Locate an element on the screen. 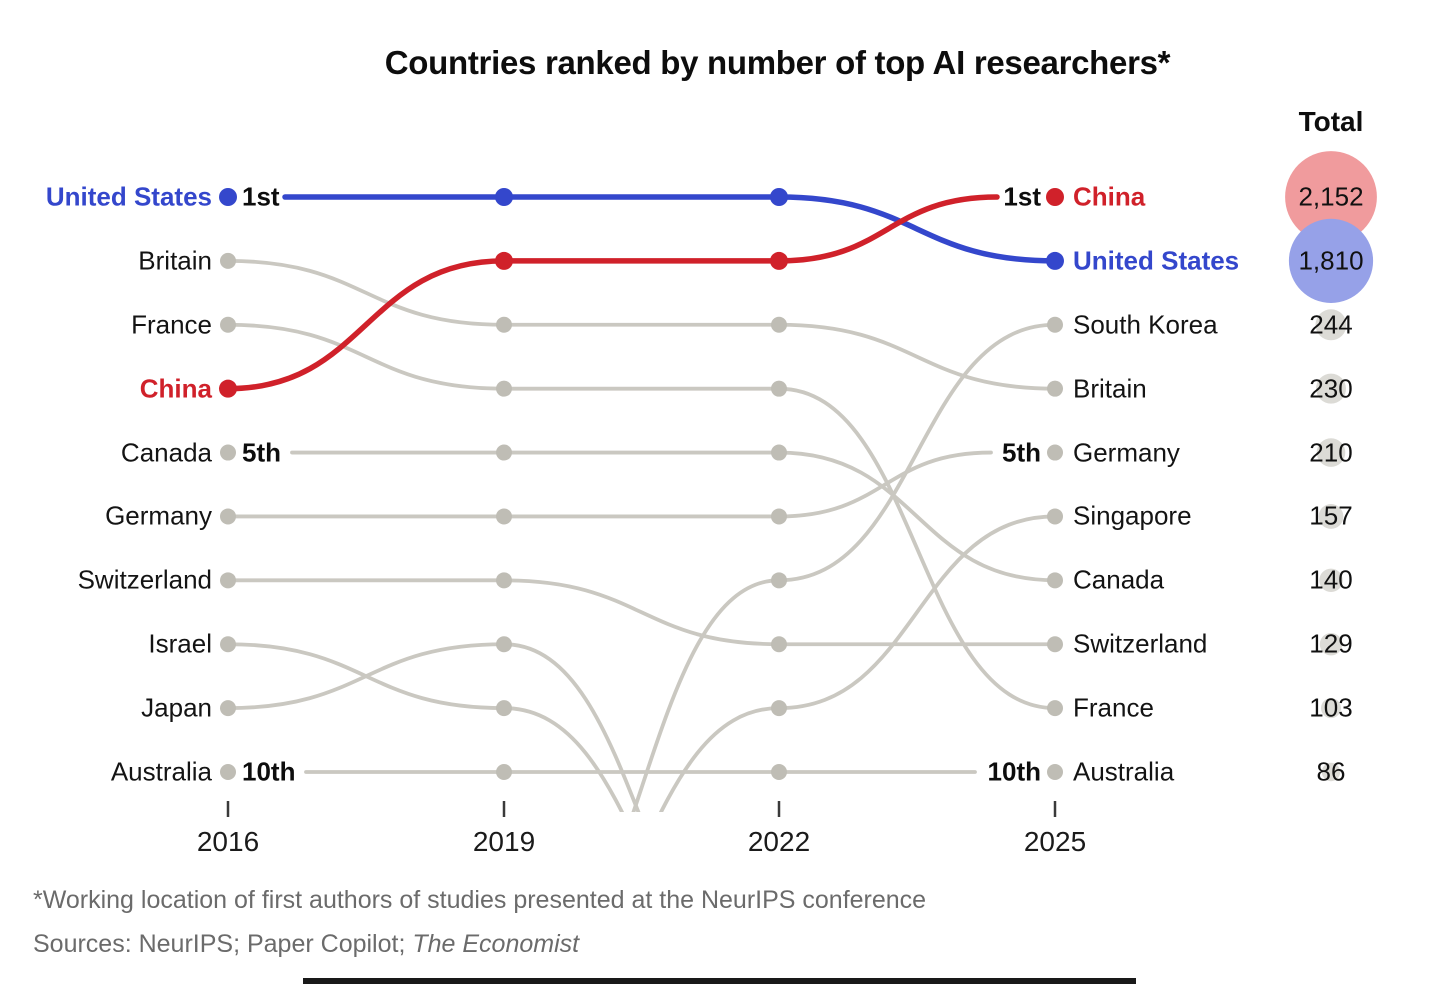 This screenshot has width=1440, height=984. total-circle-france is located at coordinates (1331, 708).